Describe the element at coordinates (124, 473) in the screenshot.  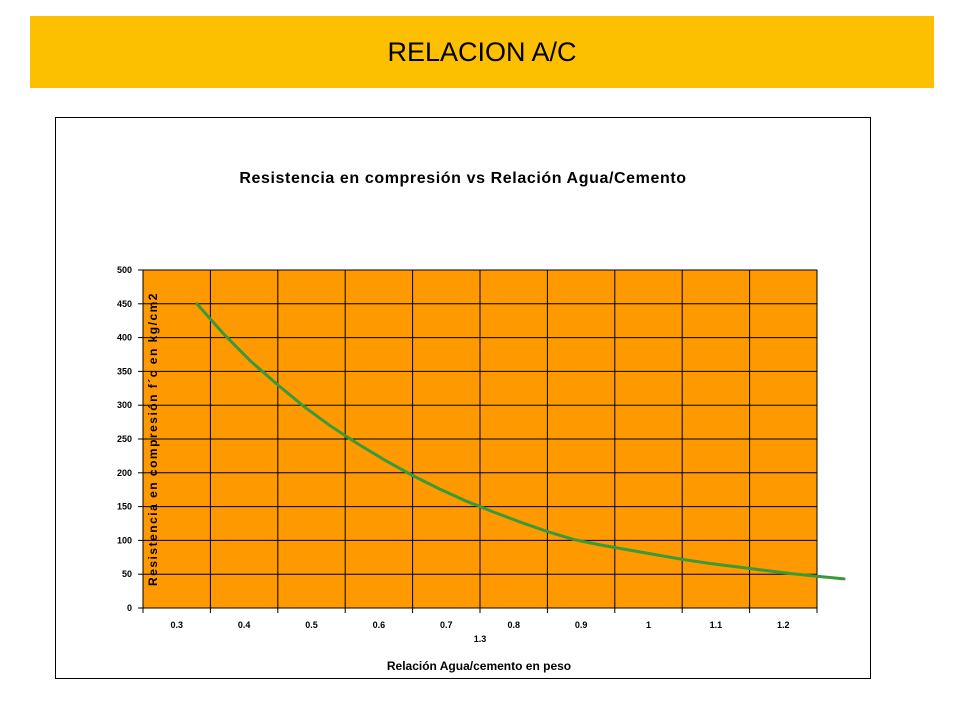
I see `y-tick-label: 200` at that location.